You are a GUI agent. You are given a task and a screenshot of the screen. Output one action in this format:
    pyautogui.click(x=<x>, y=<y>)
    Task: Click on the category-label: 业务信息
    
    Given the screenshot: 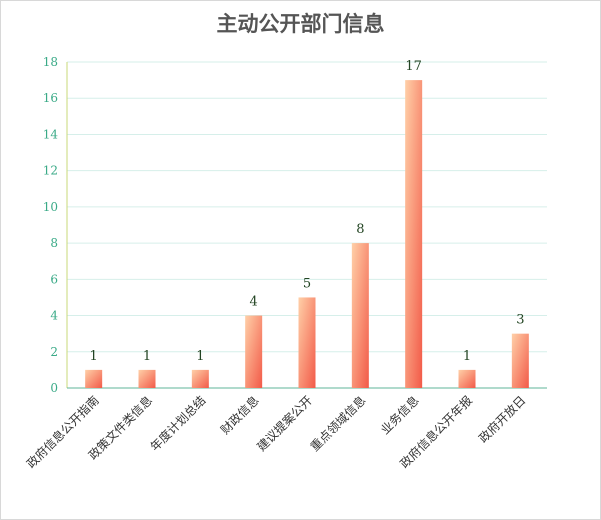 What is the action you would take?
    pyautogui.click(x=399, y=415)
    